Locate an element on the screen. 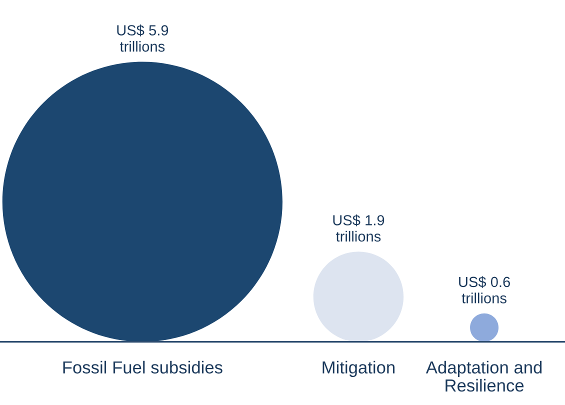 Image resolution: width=565 pixels, height=405 pixels. category-label: Fossil Fuel subsidies is located at coordinates (142, 367).